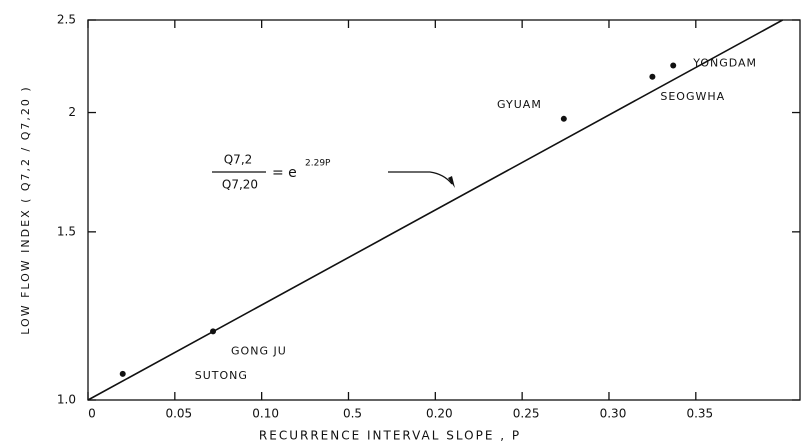 This screenshot has width=808, height=447. What do you see at coordinates (352, 414) in the screenshot?
I see `x-tick-label: 0.5` at bounding box center [352, 414].